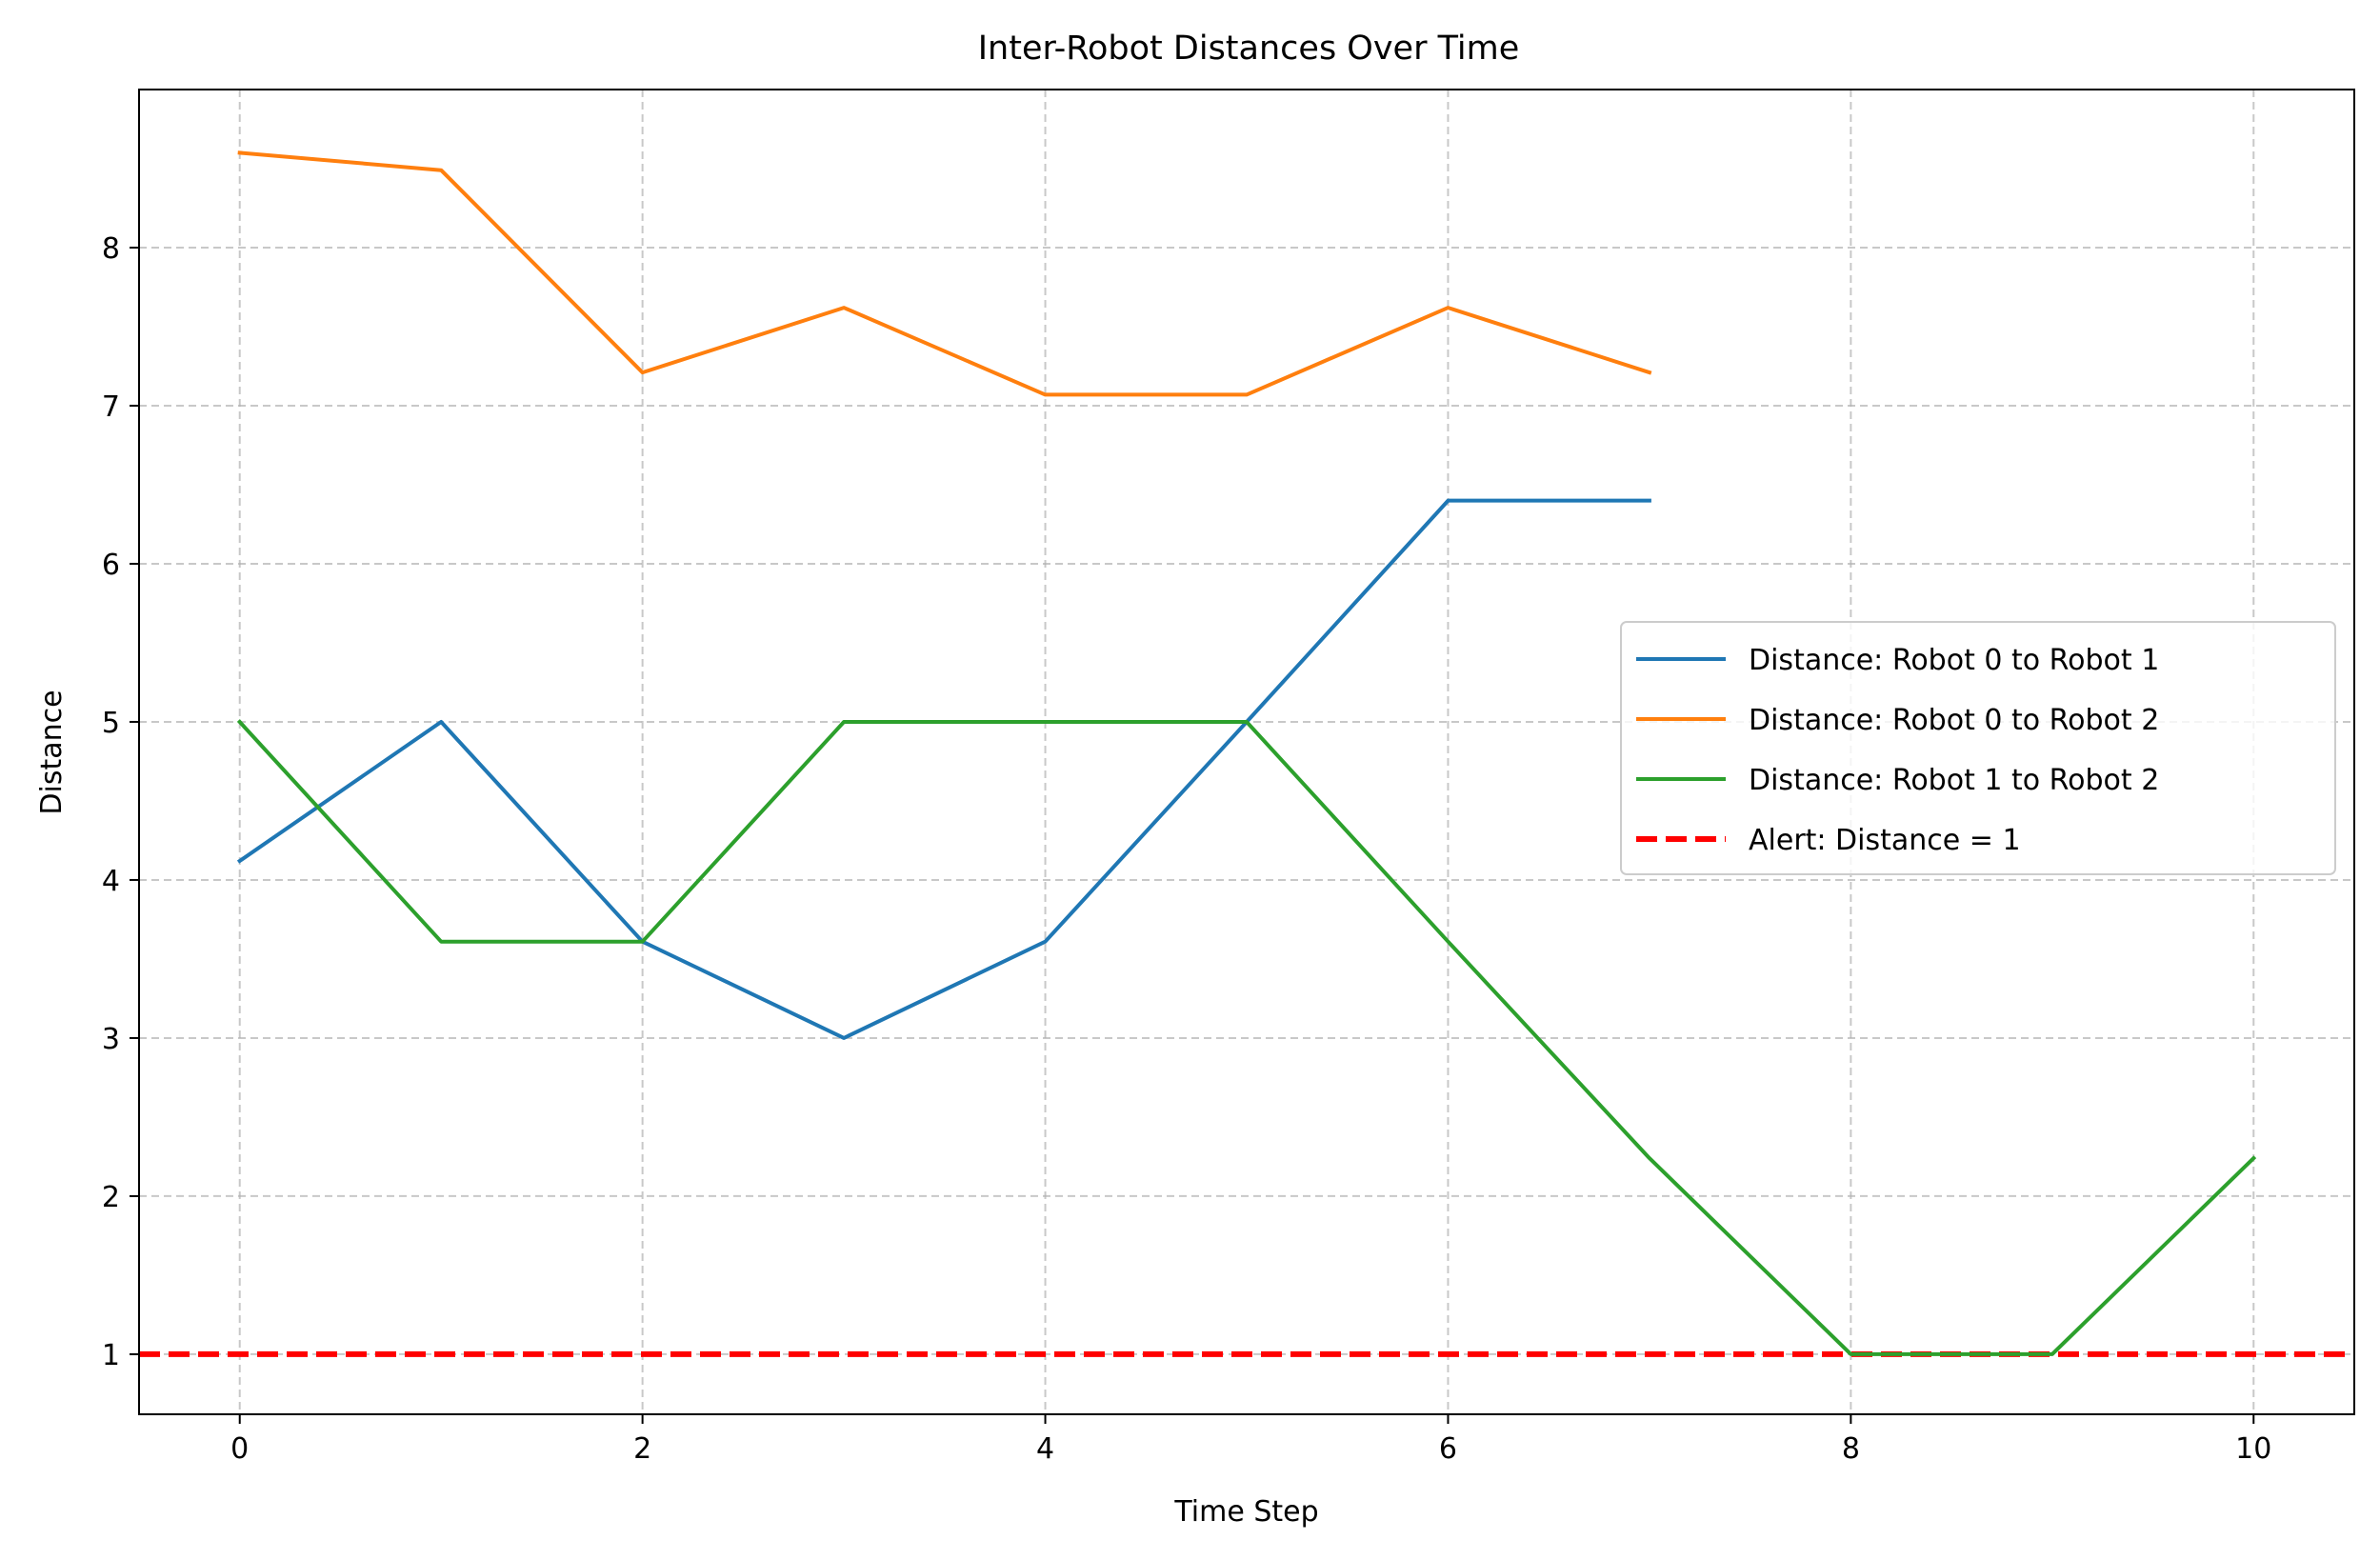 The image size is (2380, 1560). Describe the element at coordinates (111, 881) in the screenshot. I see `y-tick-label: 4` at that location.